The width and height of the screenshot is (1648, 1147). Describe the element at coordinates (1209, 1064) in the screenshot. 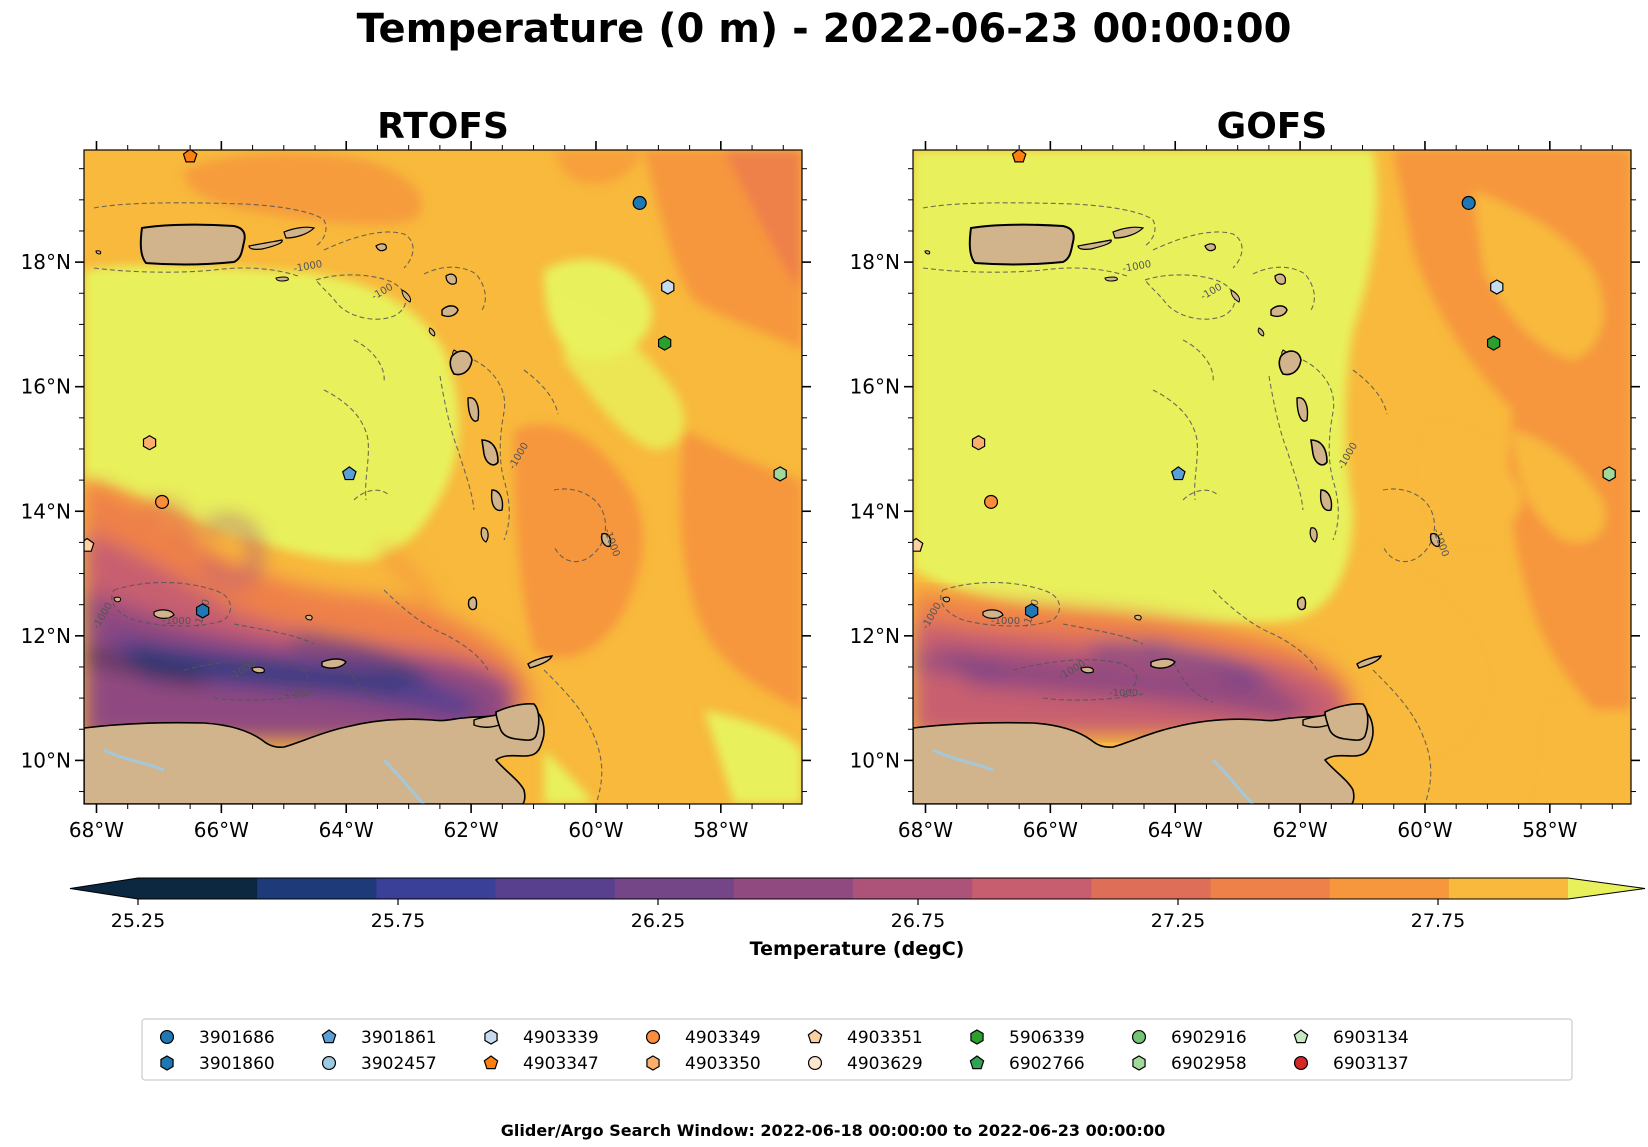

I see `legend-label: 6902958` at that location.